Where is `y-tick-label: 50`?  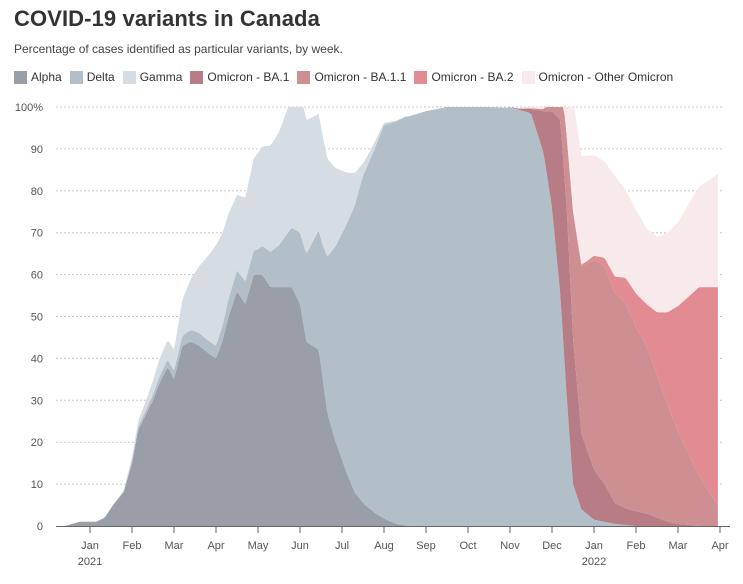
y-tick-label: 50 is located at coordinates (37, 318).